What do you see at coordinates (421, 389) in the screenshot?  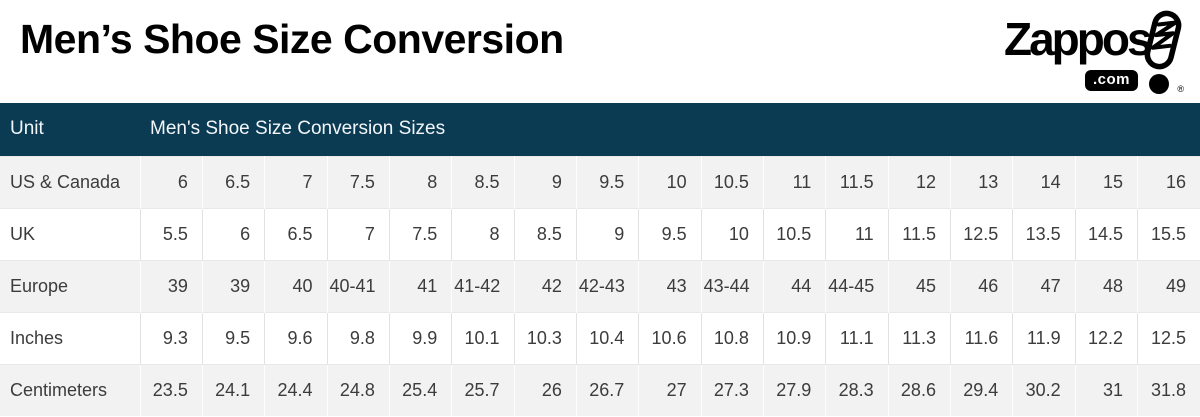 I see `table-cell: 25.4` at bounding box center [421, 389].